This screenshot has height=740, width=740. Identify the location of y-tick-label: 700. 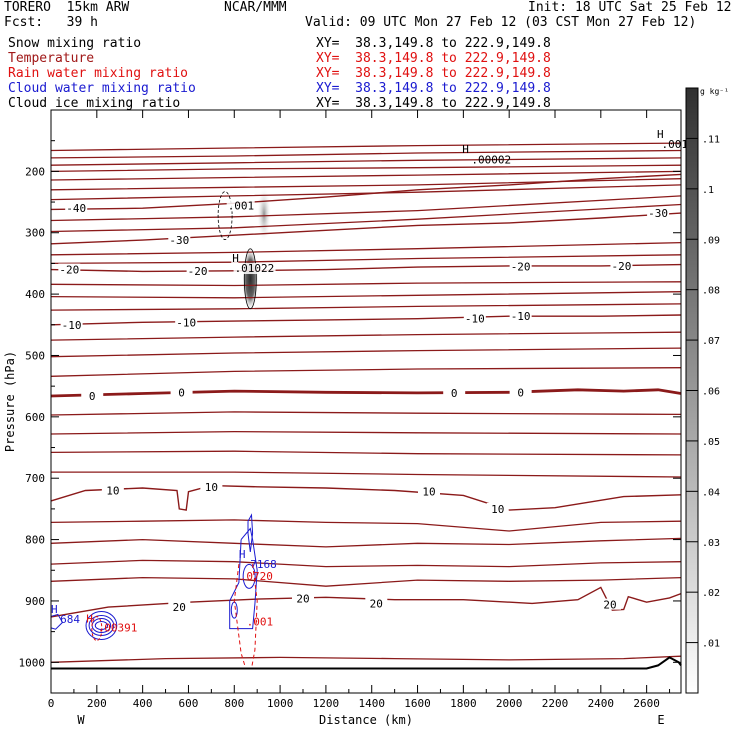
(35, 478).